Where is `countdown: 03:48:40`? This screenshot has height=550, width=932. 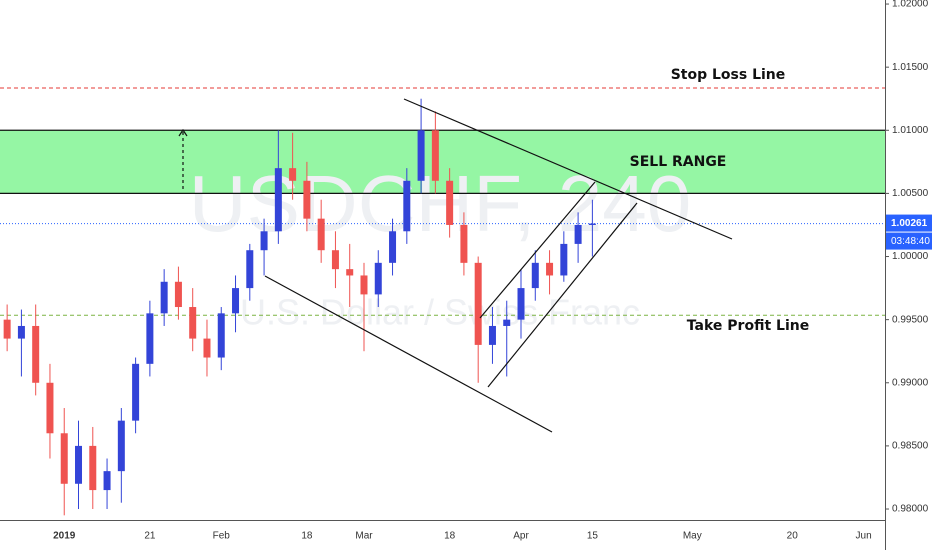 countdown: 03:48:40 is located at coordinates (910, 241).